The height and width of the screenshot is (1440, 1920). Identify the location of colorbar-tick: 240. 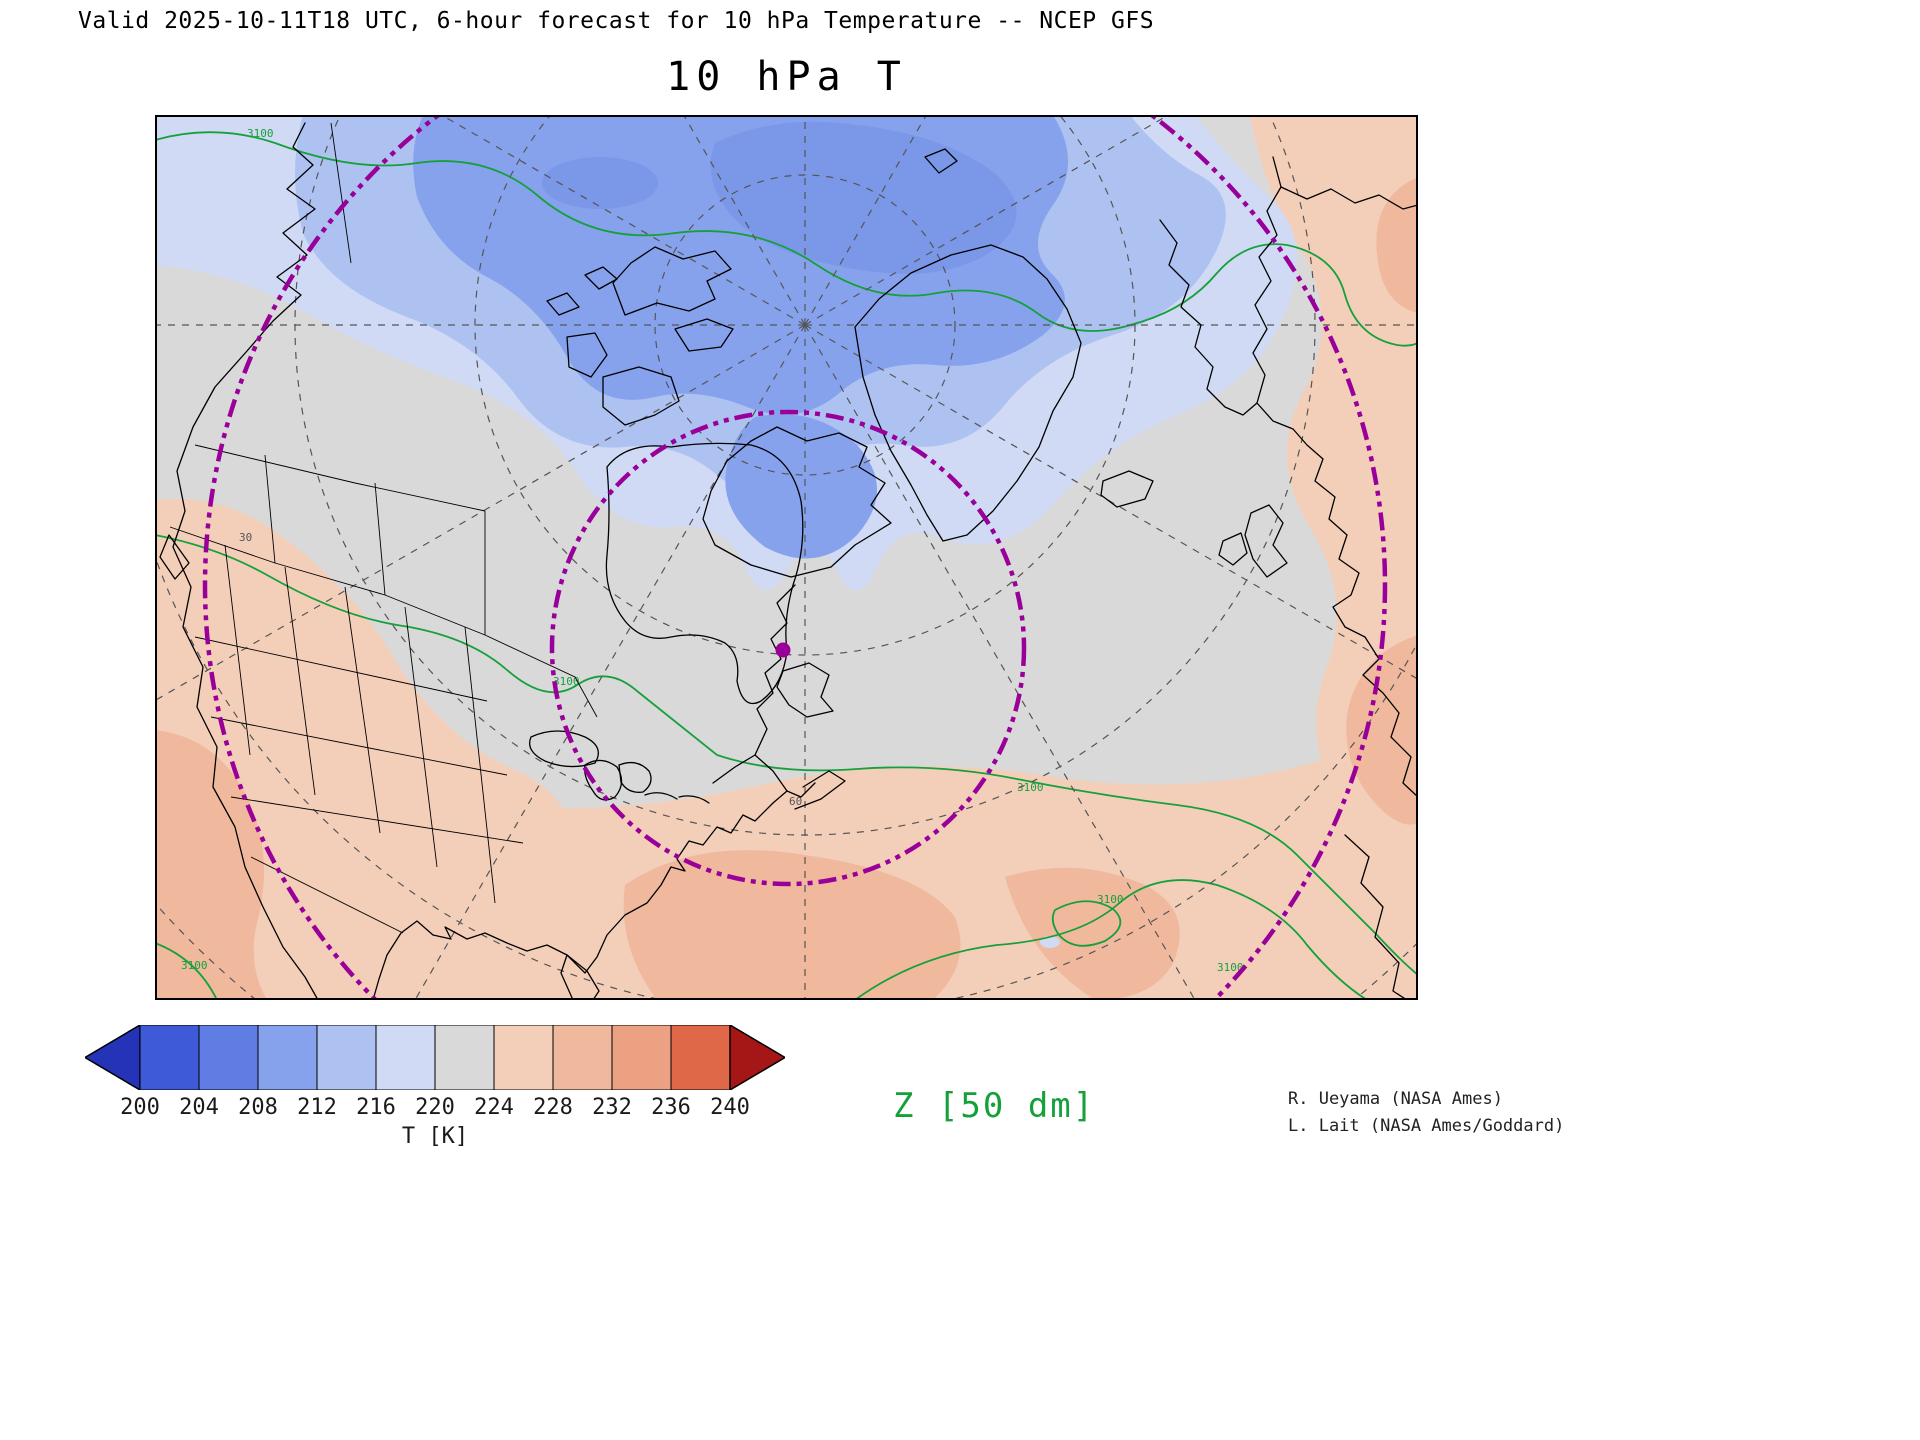
(730, 1107).